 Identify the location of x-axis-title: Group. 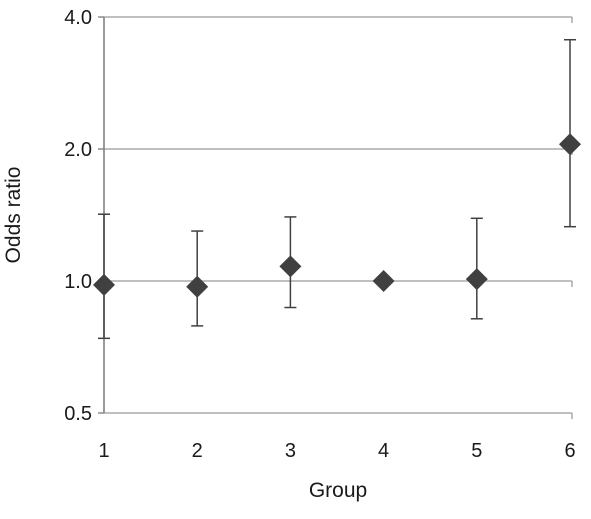
(338, 490).